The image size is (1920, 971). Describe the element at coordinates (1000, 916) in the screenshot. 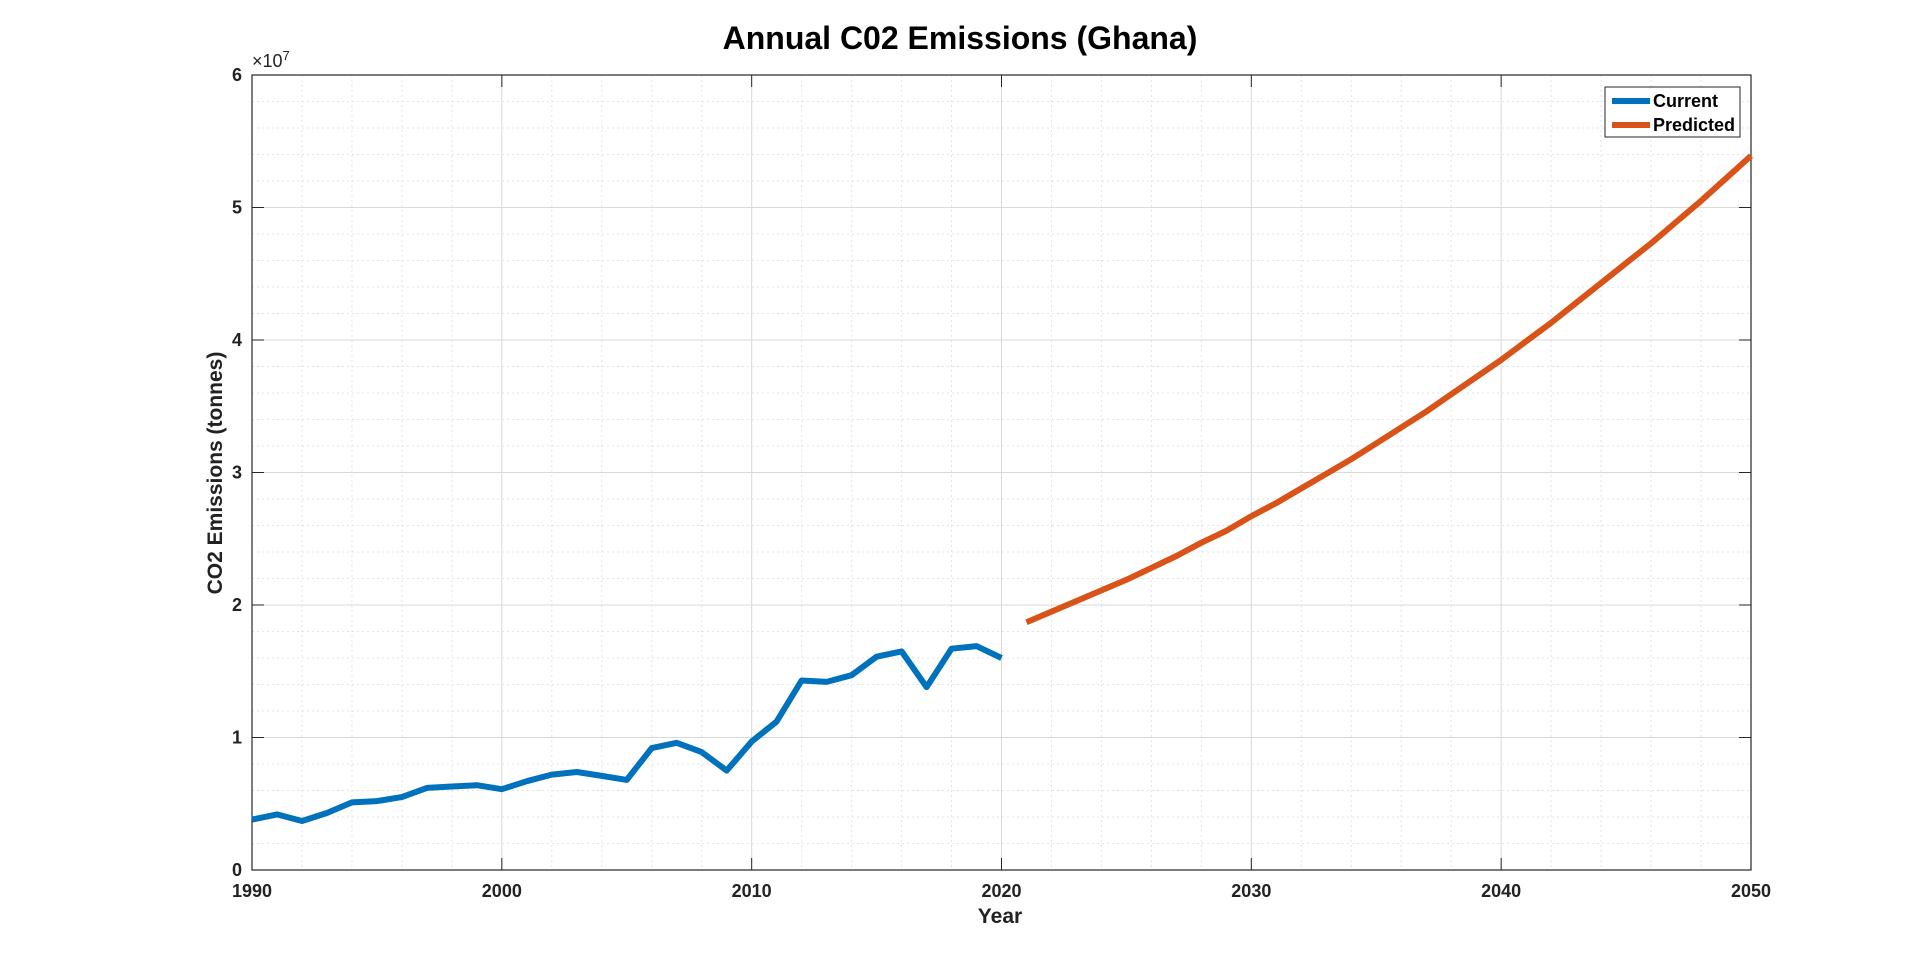

I see `x-axis-label: Year` at that location.